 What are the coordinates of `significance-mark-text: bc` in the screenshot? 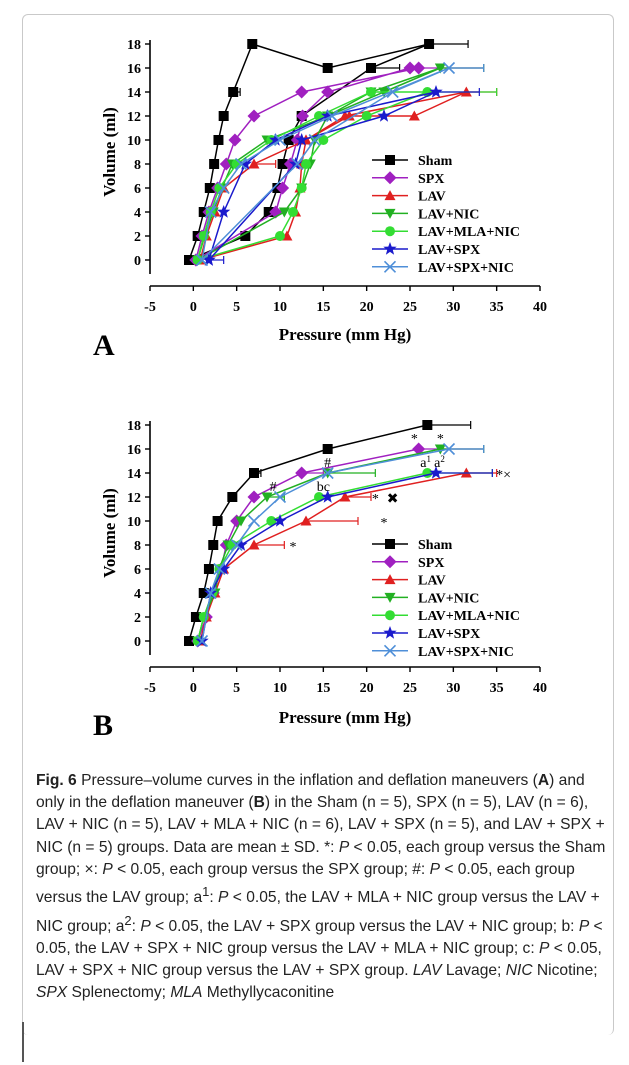 It's located at (323, 487).